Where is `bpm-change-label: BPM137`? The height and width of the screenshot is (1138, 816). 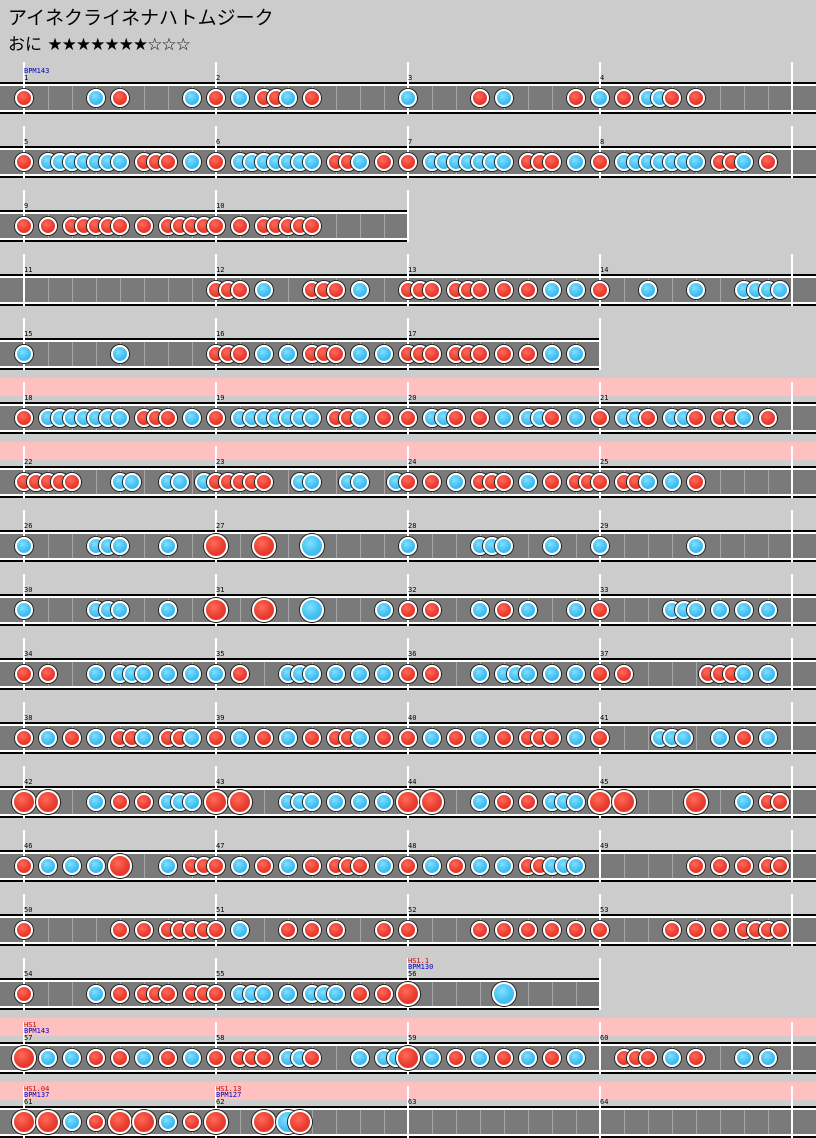
bpm-change-label: BPM137 is located at coordinates (37, 1095).